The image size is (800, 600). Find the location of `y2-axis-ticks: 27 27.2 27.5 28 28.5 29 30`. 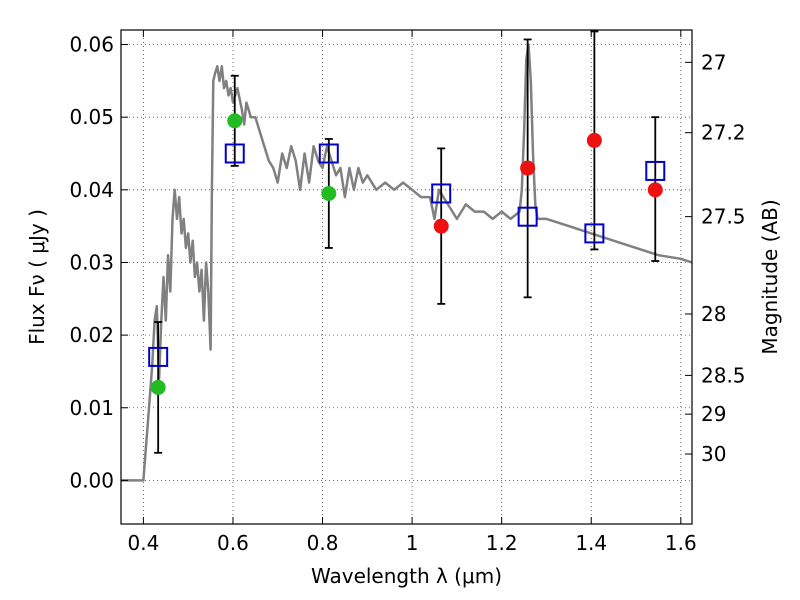

y2-axis-ticks: 27 27.2 27.5 28 28.5 29 30 is located at coordinates (715, 258).